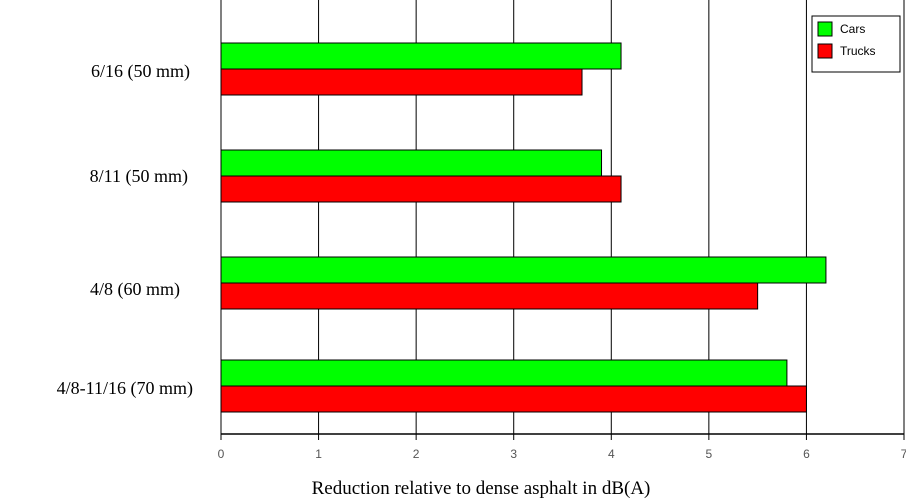 The image size is (906, 503). What do you see at coordinates (562, 447) in the screenshot?
I see `x-ticks: 0 1 2 3 4 5 6 7` at bounding box center [562, 447].